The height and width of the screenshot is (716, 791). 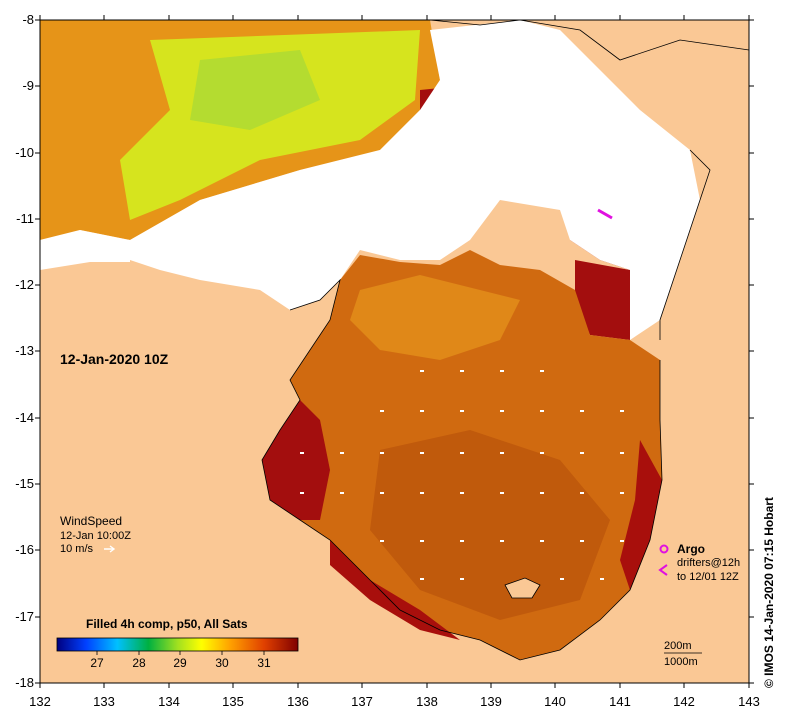 I want to click on y-tick-label: -16, so click(x=24, y=549).